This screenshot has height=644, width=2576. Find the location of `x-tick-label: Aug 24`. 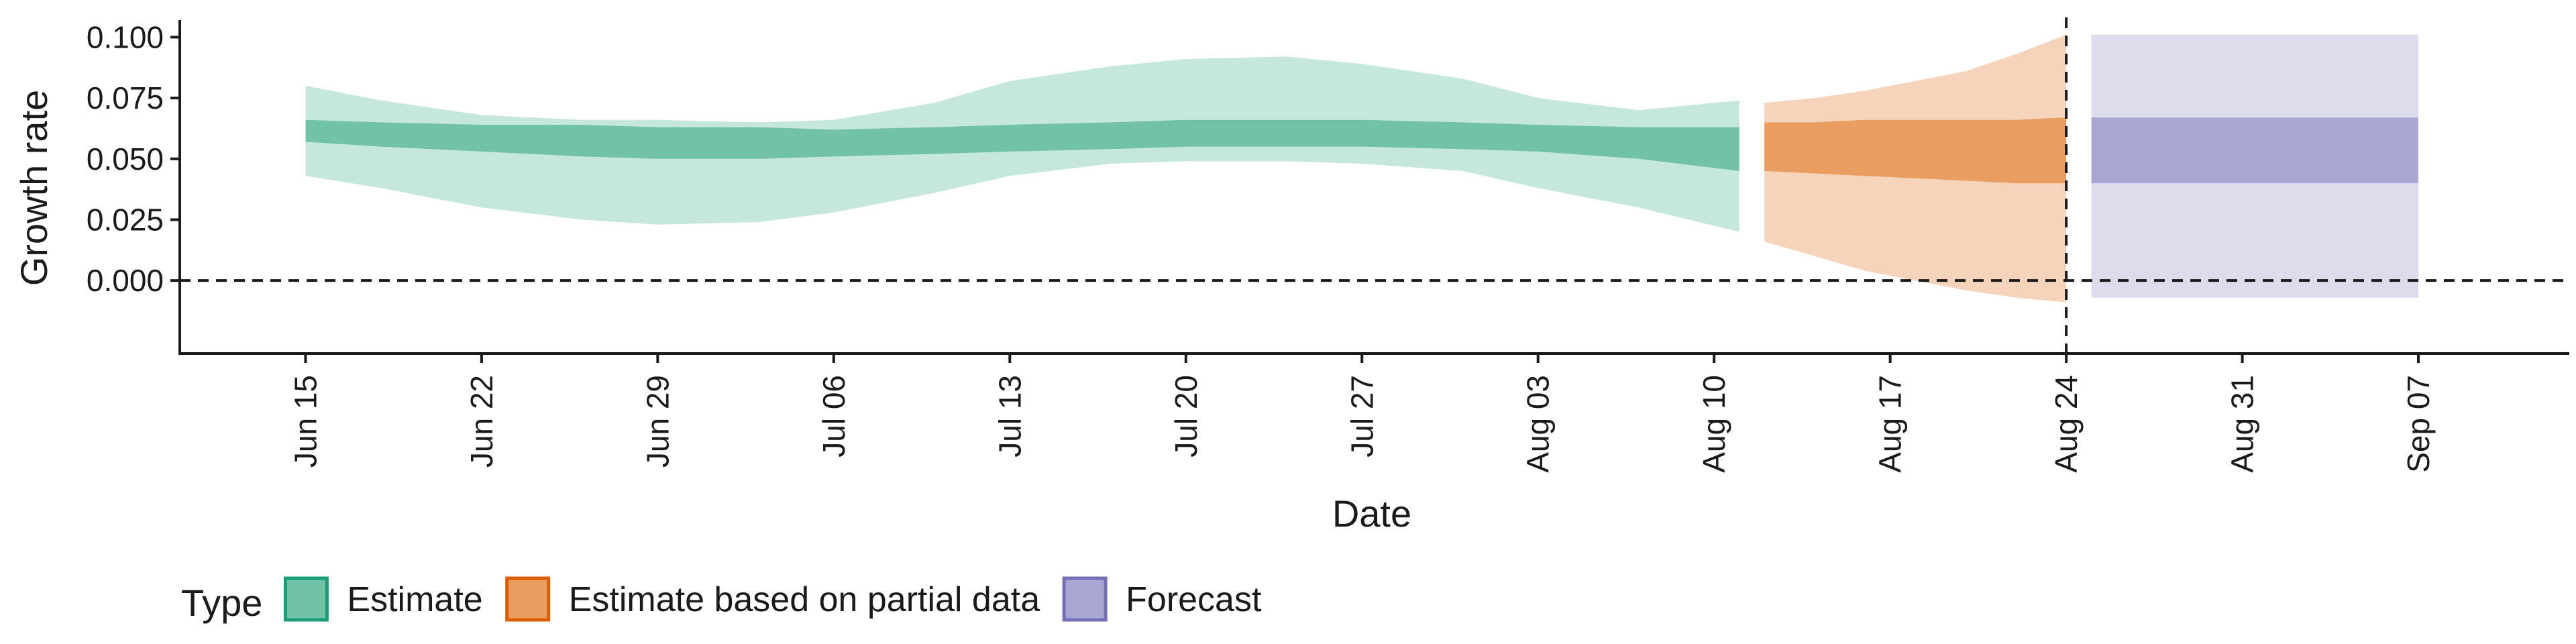

x-tick-label: Aug 24 is located at coordinates (2066, 424).